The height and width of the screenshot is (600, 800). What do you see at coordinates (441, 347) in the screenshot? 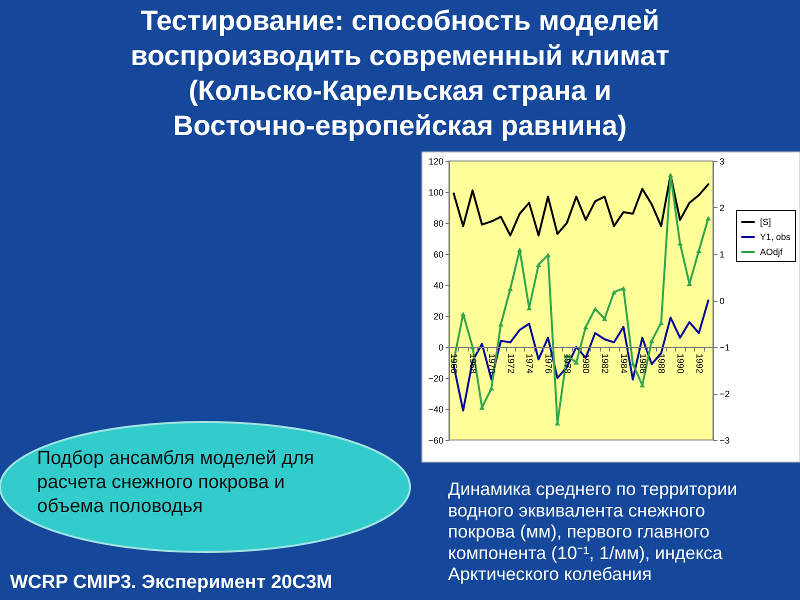
I see `y-tick-label: 0` at bounding box center [441, 347].